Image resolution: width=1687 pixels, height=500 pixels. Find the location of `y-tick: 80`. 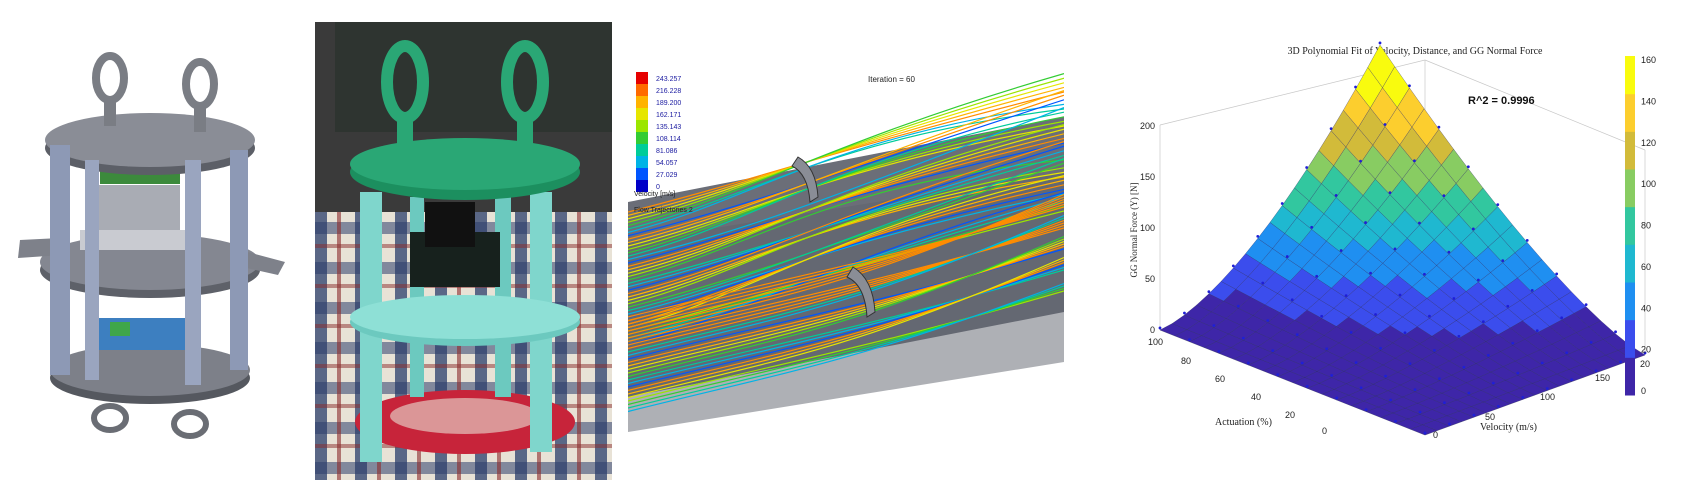

y-tick: 80 is located at coordinates (1186, 361).